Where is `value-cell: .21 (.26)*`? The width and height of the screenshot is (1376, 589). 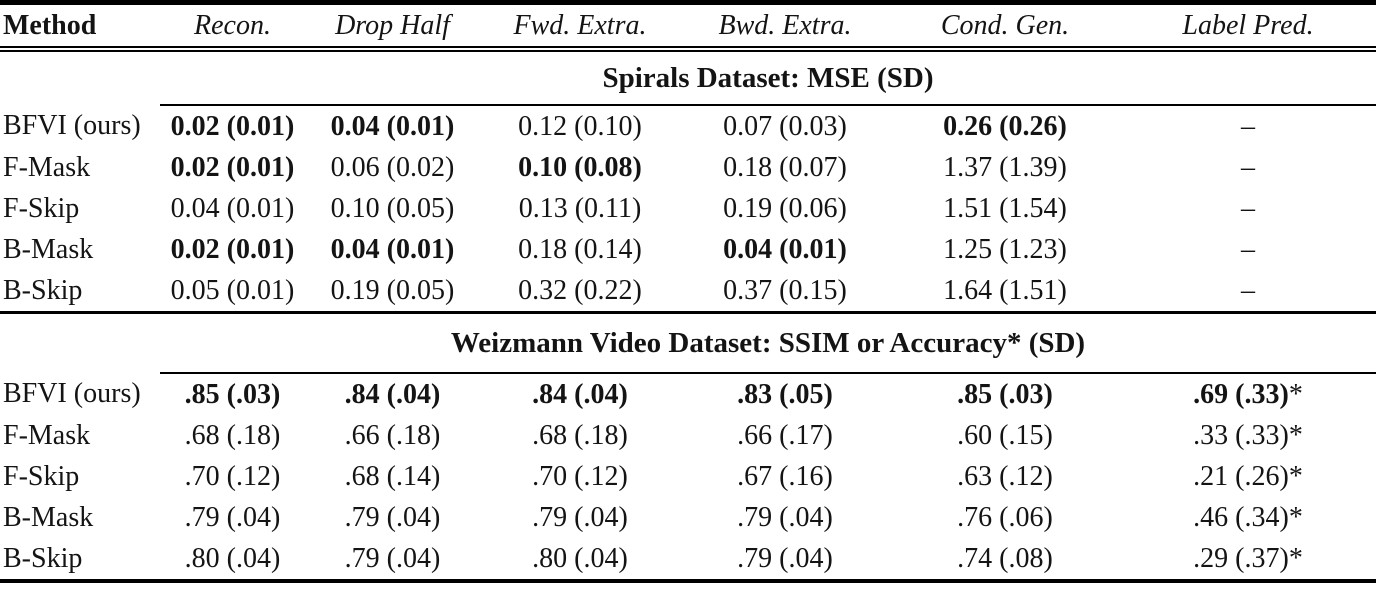 value-cell: .21 (.26)* is located at coordinates (1248, 476).